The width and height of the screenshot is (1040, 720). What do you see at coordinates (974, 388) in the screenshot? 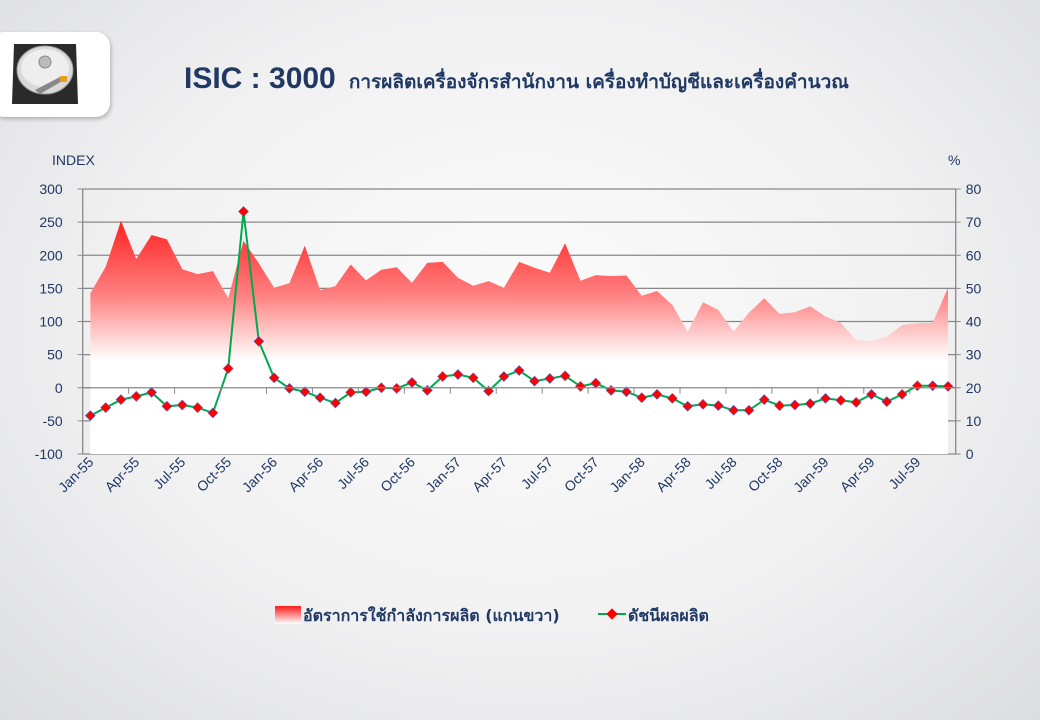
I see `right-tick-label: 20` at bounding box center [974, 388].